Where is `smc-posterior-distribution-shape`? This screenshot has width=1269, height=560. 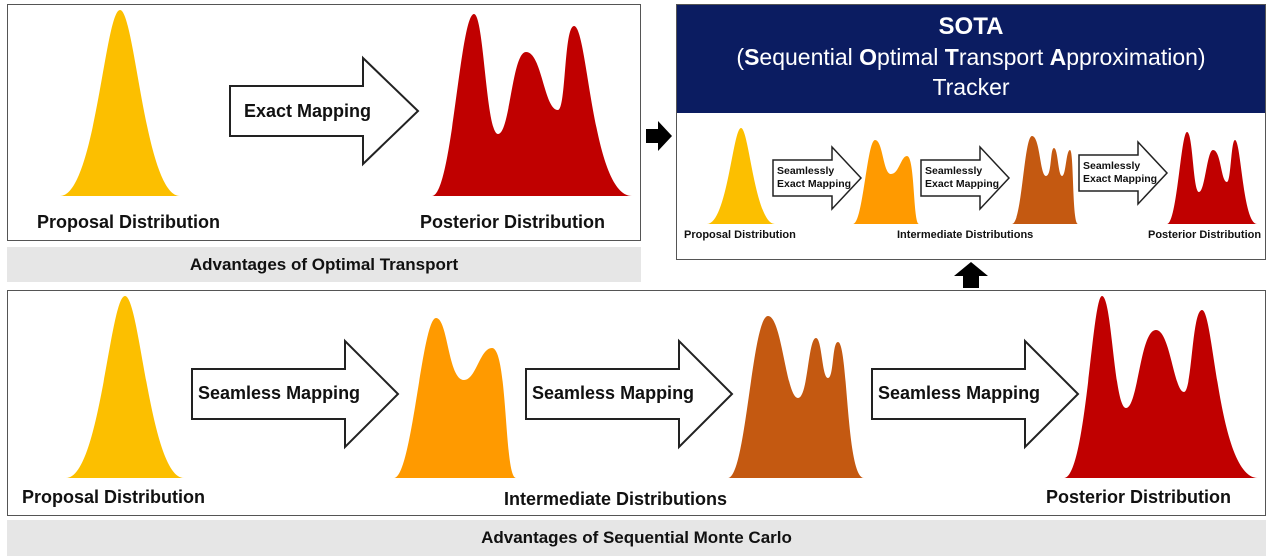
smc-posterior-distribution-shape is located at coordinates (1161, 387).